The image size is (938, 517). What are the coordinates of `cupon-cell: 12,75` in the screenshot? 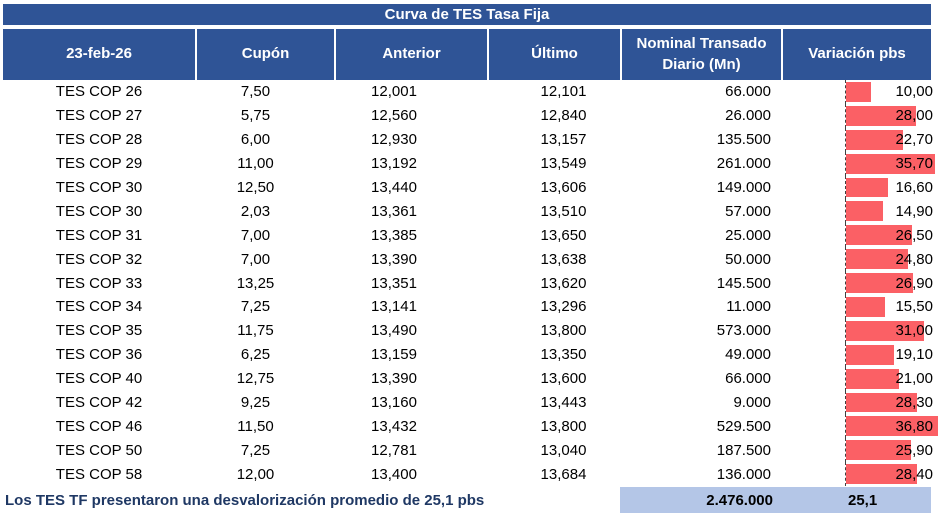 It's located at (255, 379).